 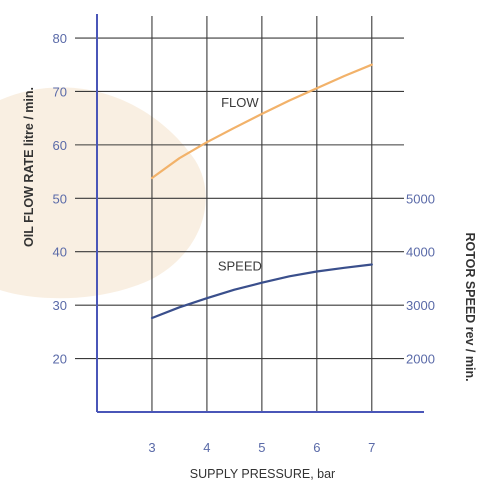 What do you see at coordinates (60, 252) in the screenshot?
I see `y-left-tick-label: 40` at bounding box center [60, 252].